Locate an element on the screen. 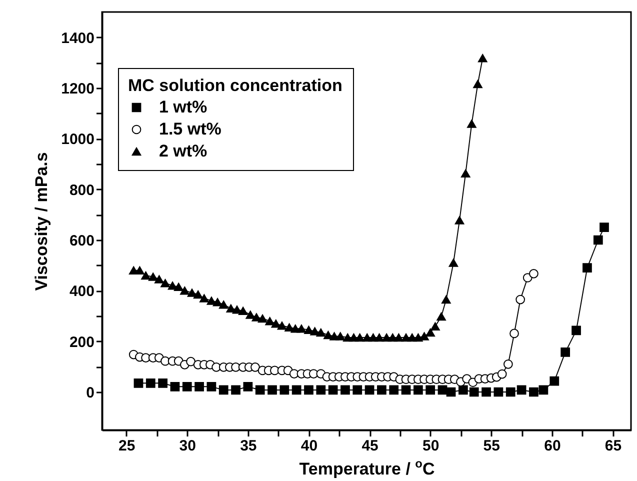  y-tick-label: 600 is located at coordinates (81, 241).